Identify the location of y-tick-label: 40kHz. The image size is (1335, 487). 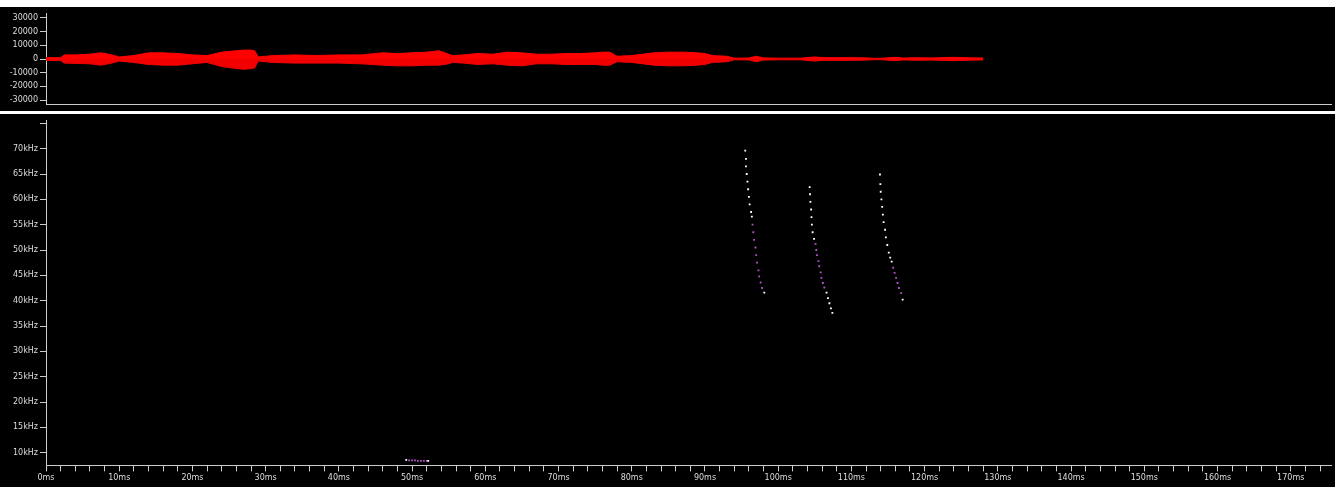
(25, 300).